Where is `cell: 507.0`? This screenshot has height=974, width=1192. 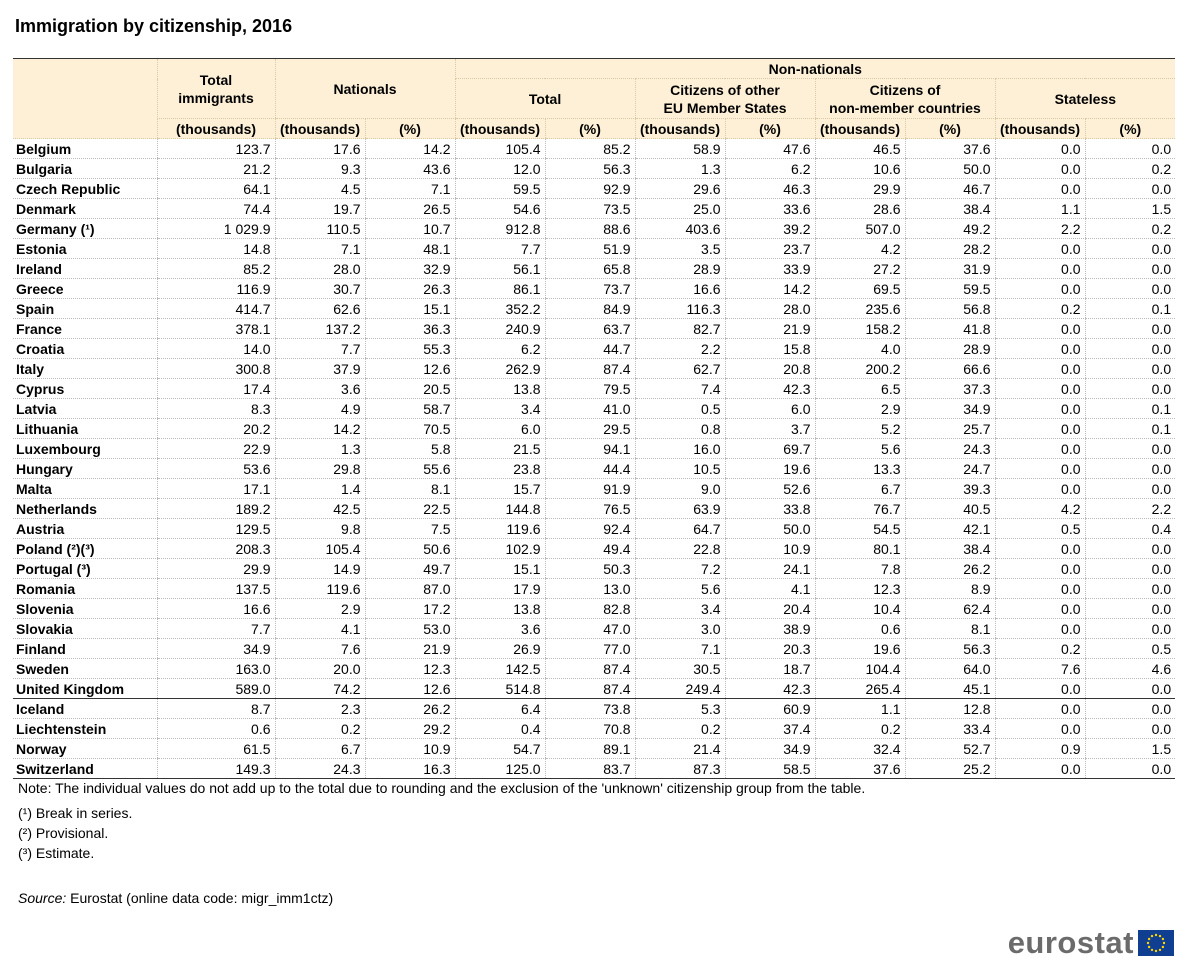
cell: 507.0 is located at coordinates (860, 228).